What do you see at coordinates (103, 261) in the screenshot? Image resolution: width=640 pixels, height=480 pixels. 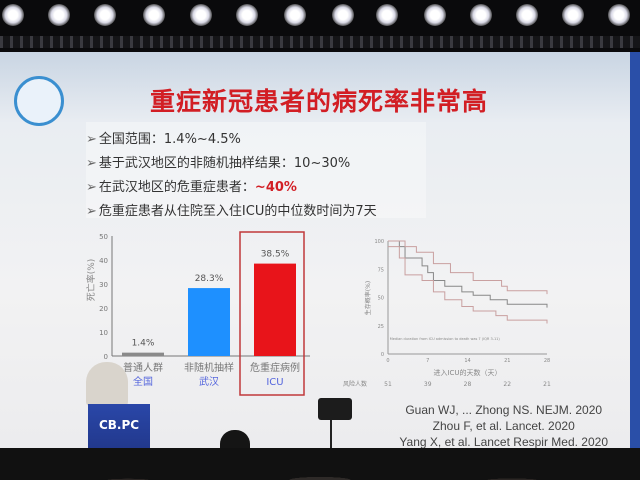 I see `y-tick-label: 40` at bounding box center [103, 261].